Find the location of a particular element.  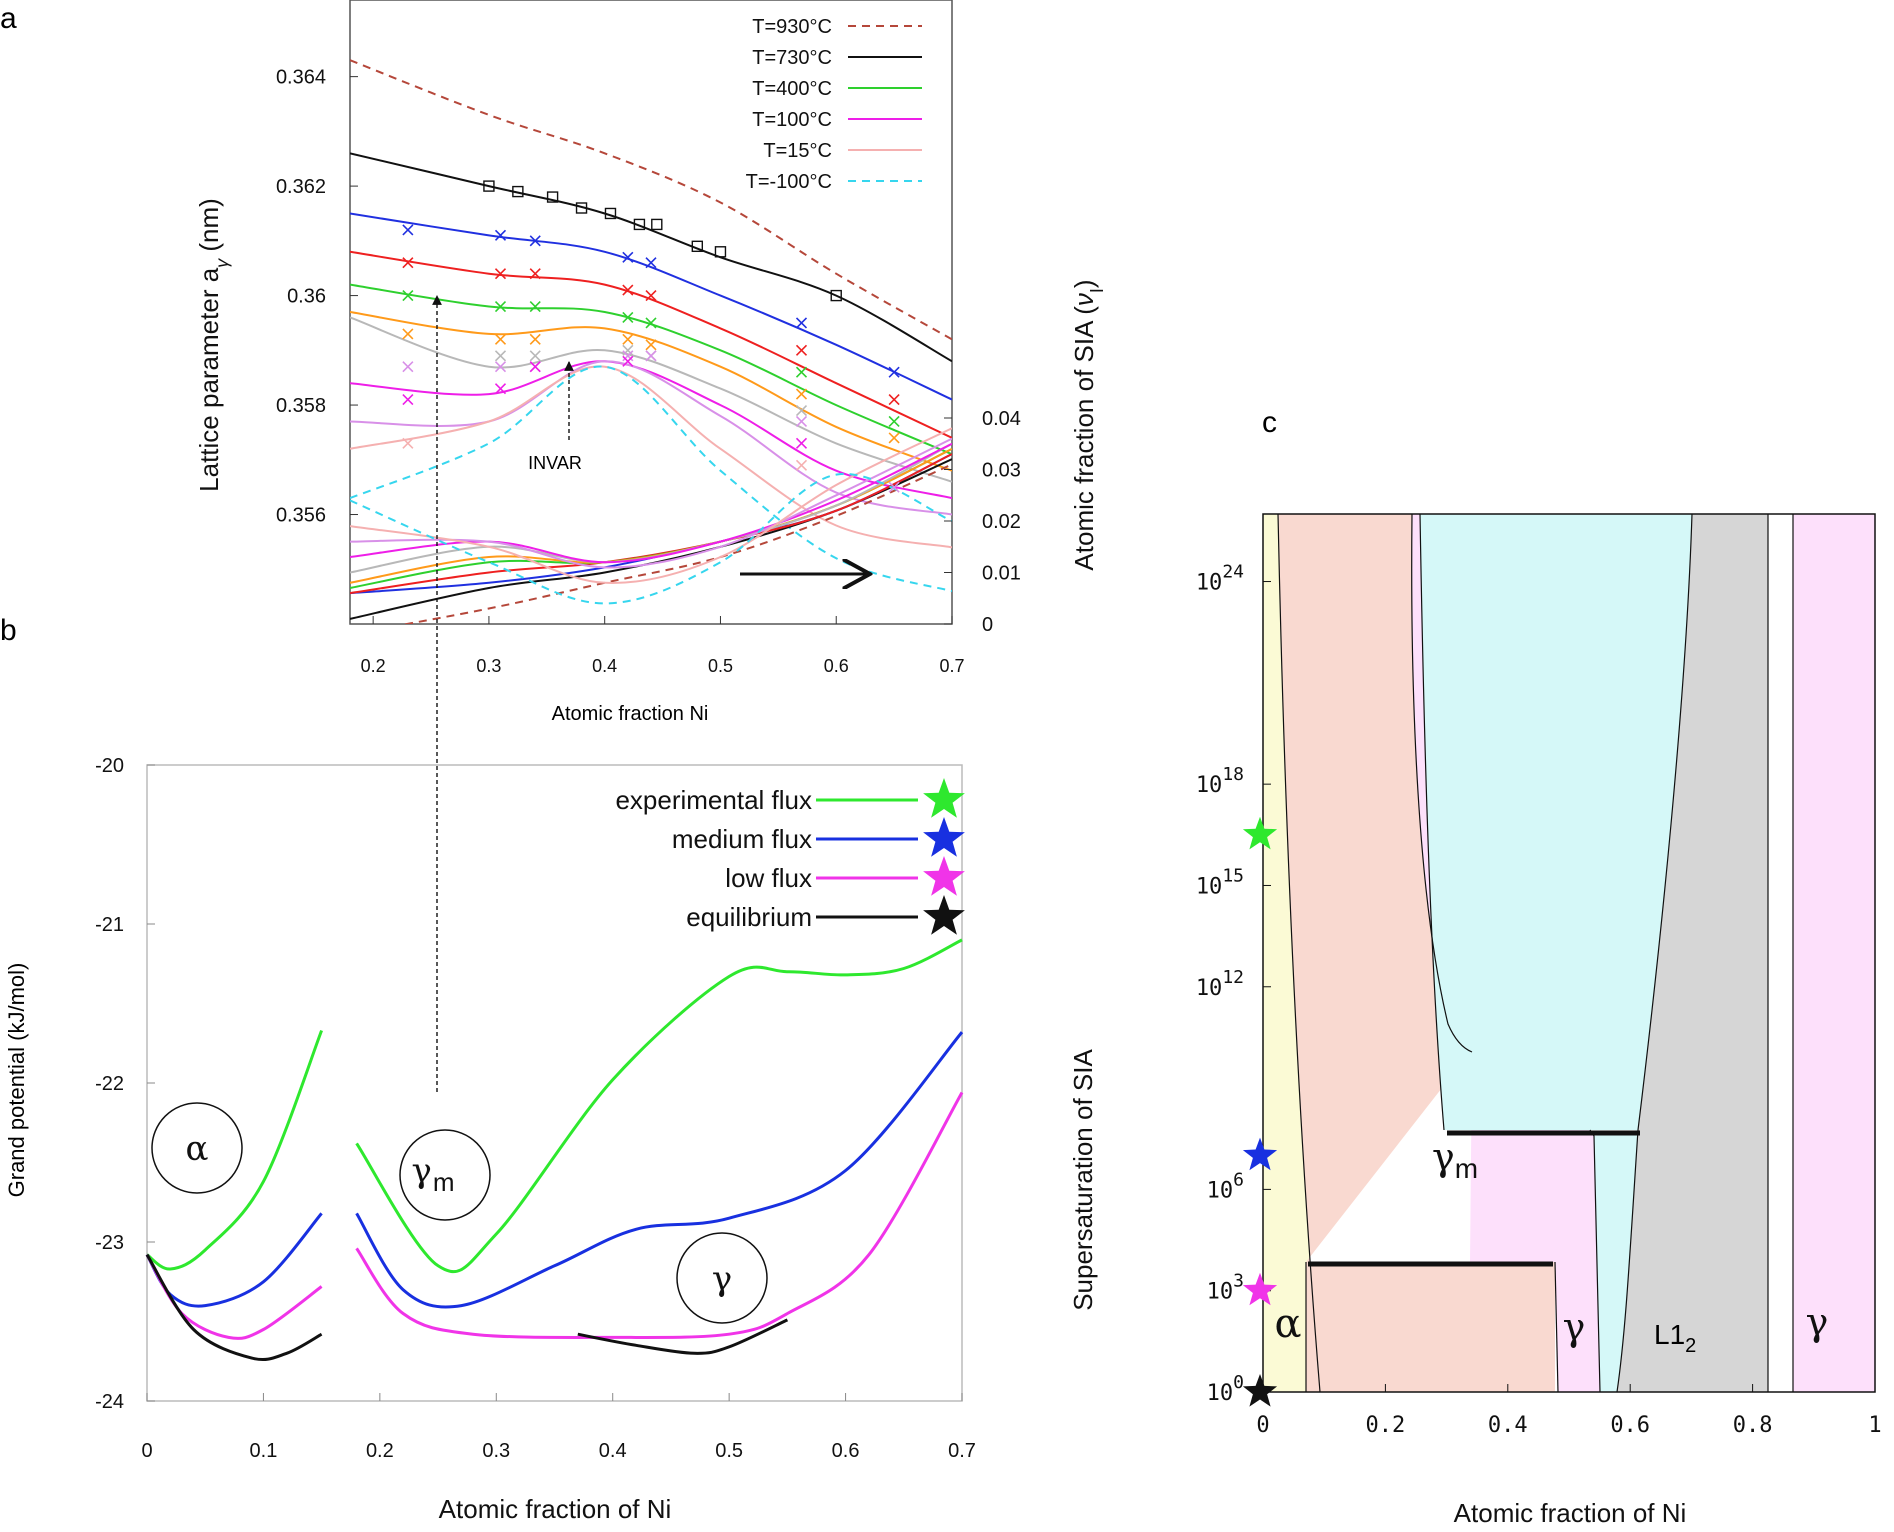

boundary-gamma-m-right is located at coordinates (1654, 953).